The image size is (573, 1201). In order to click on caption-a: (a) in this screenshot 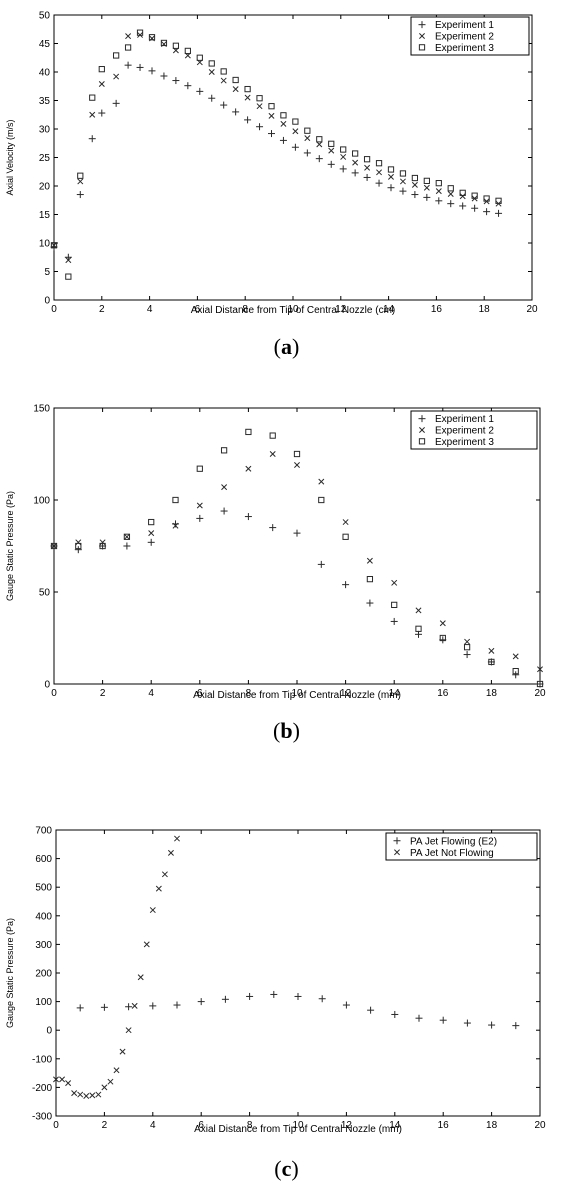, I will do `click(286, 346)`.